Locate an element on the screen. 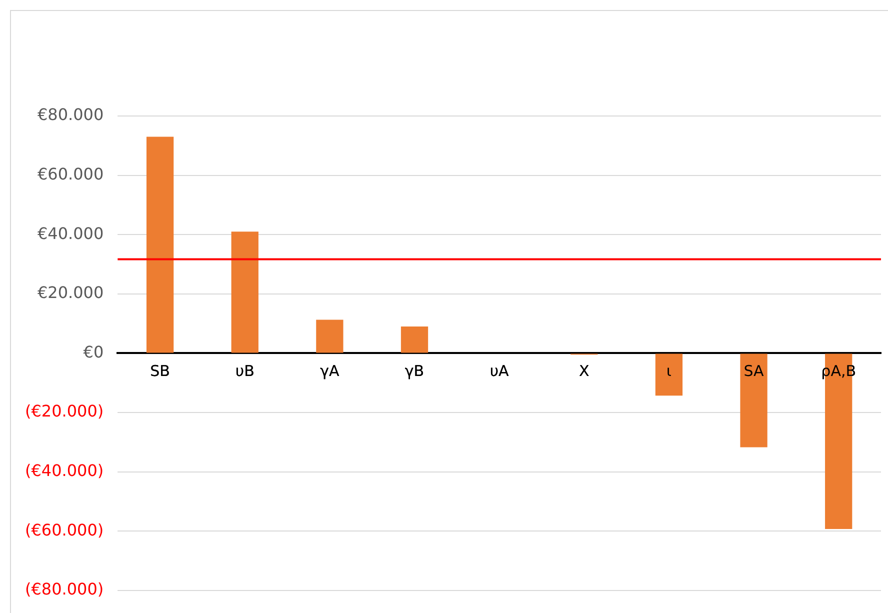 The height and width of the screenshot is (613, 888). x-tick-label: SA is located at coordinates (754, 371).